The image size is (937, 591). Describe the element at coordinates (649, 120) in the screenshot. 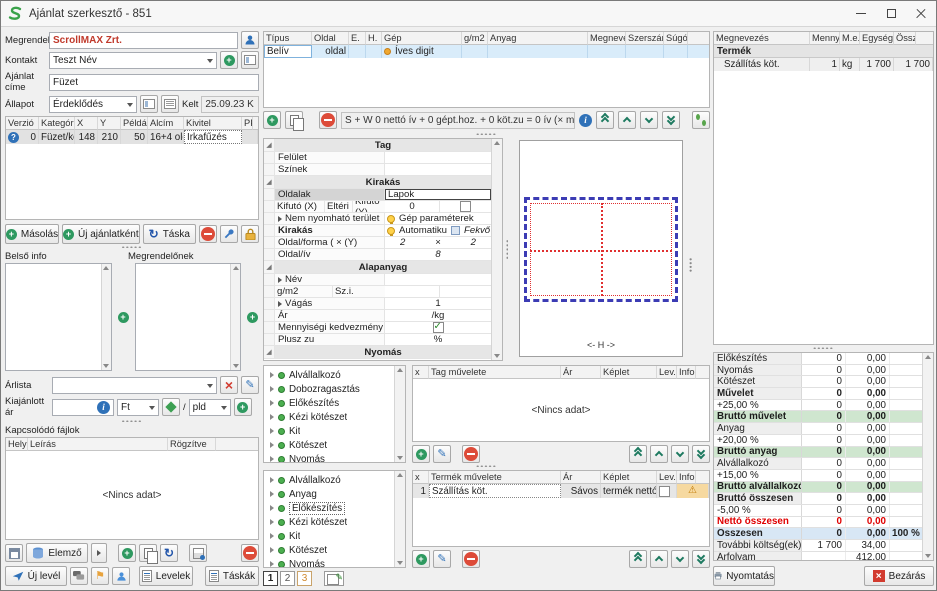

I see `move-down-button` at that location.